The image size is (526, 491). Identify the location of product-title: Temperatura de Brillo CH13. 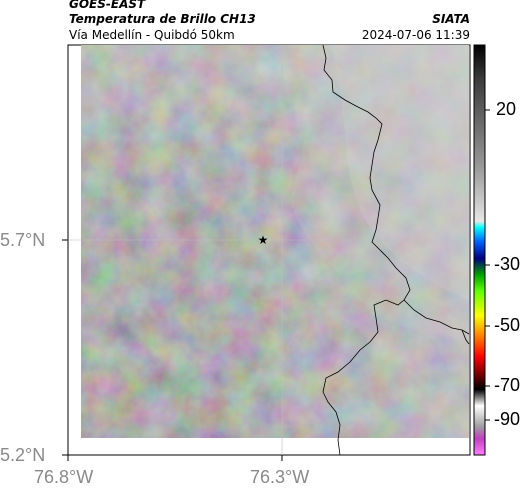
(162, 19).